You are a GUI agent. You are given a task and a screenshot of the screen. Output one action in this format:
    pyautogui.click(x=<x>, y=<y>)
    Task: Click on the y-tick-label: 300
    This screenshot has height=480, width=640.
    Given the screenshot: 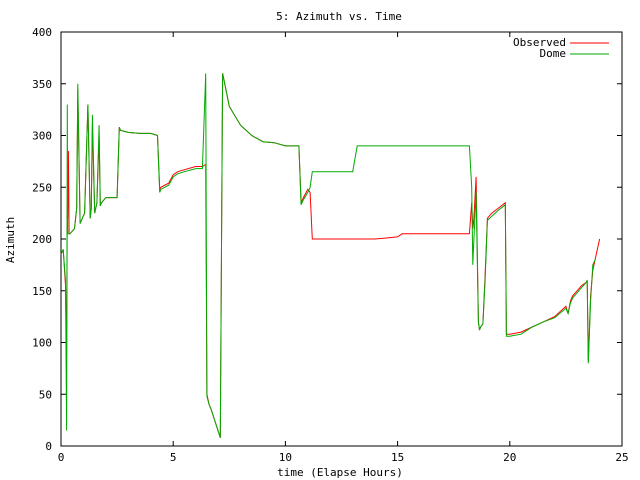 What is the action you would take?
    pyautogui.click(x=42, y=136)
    